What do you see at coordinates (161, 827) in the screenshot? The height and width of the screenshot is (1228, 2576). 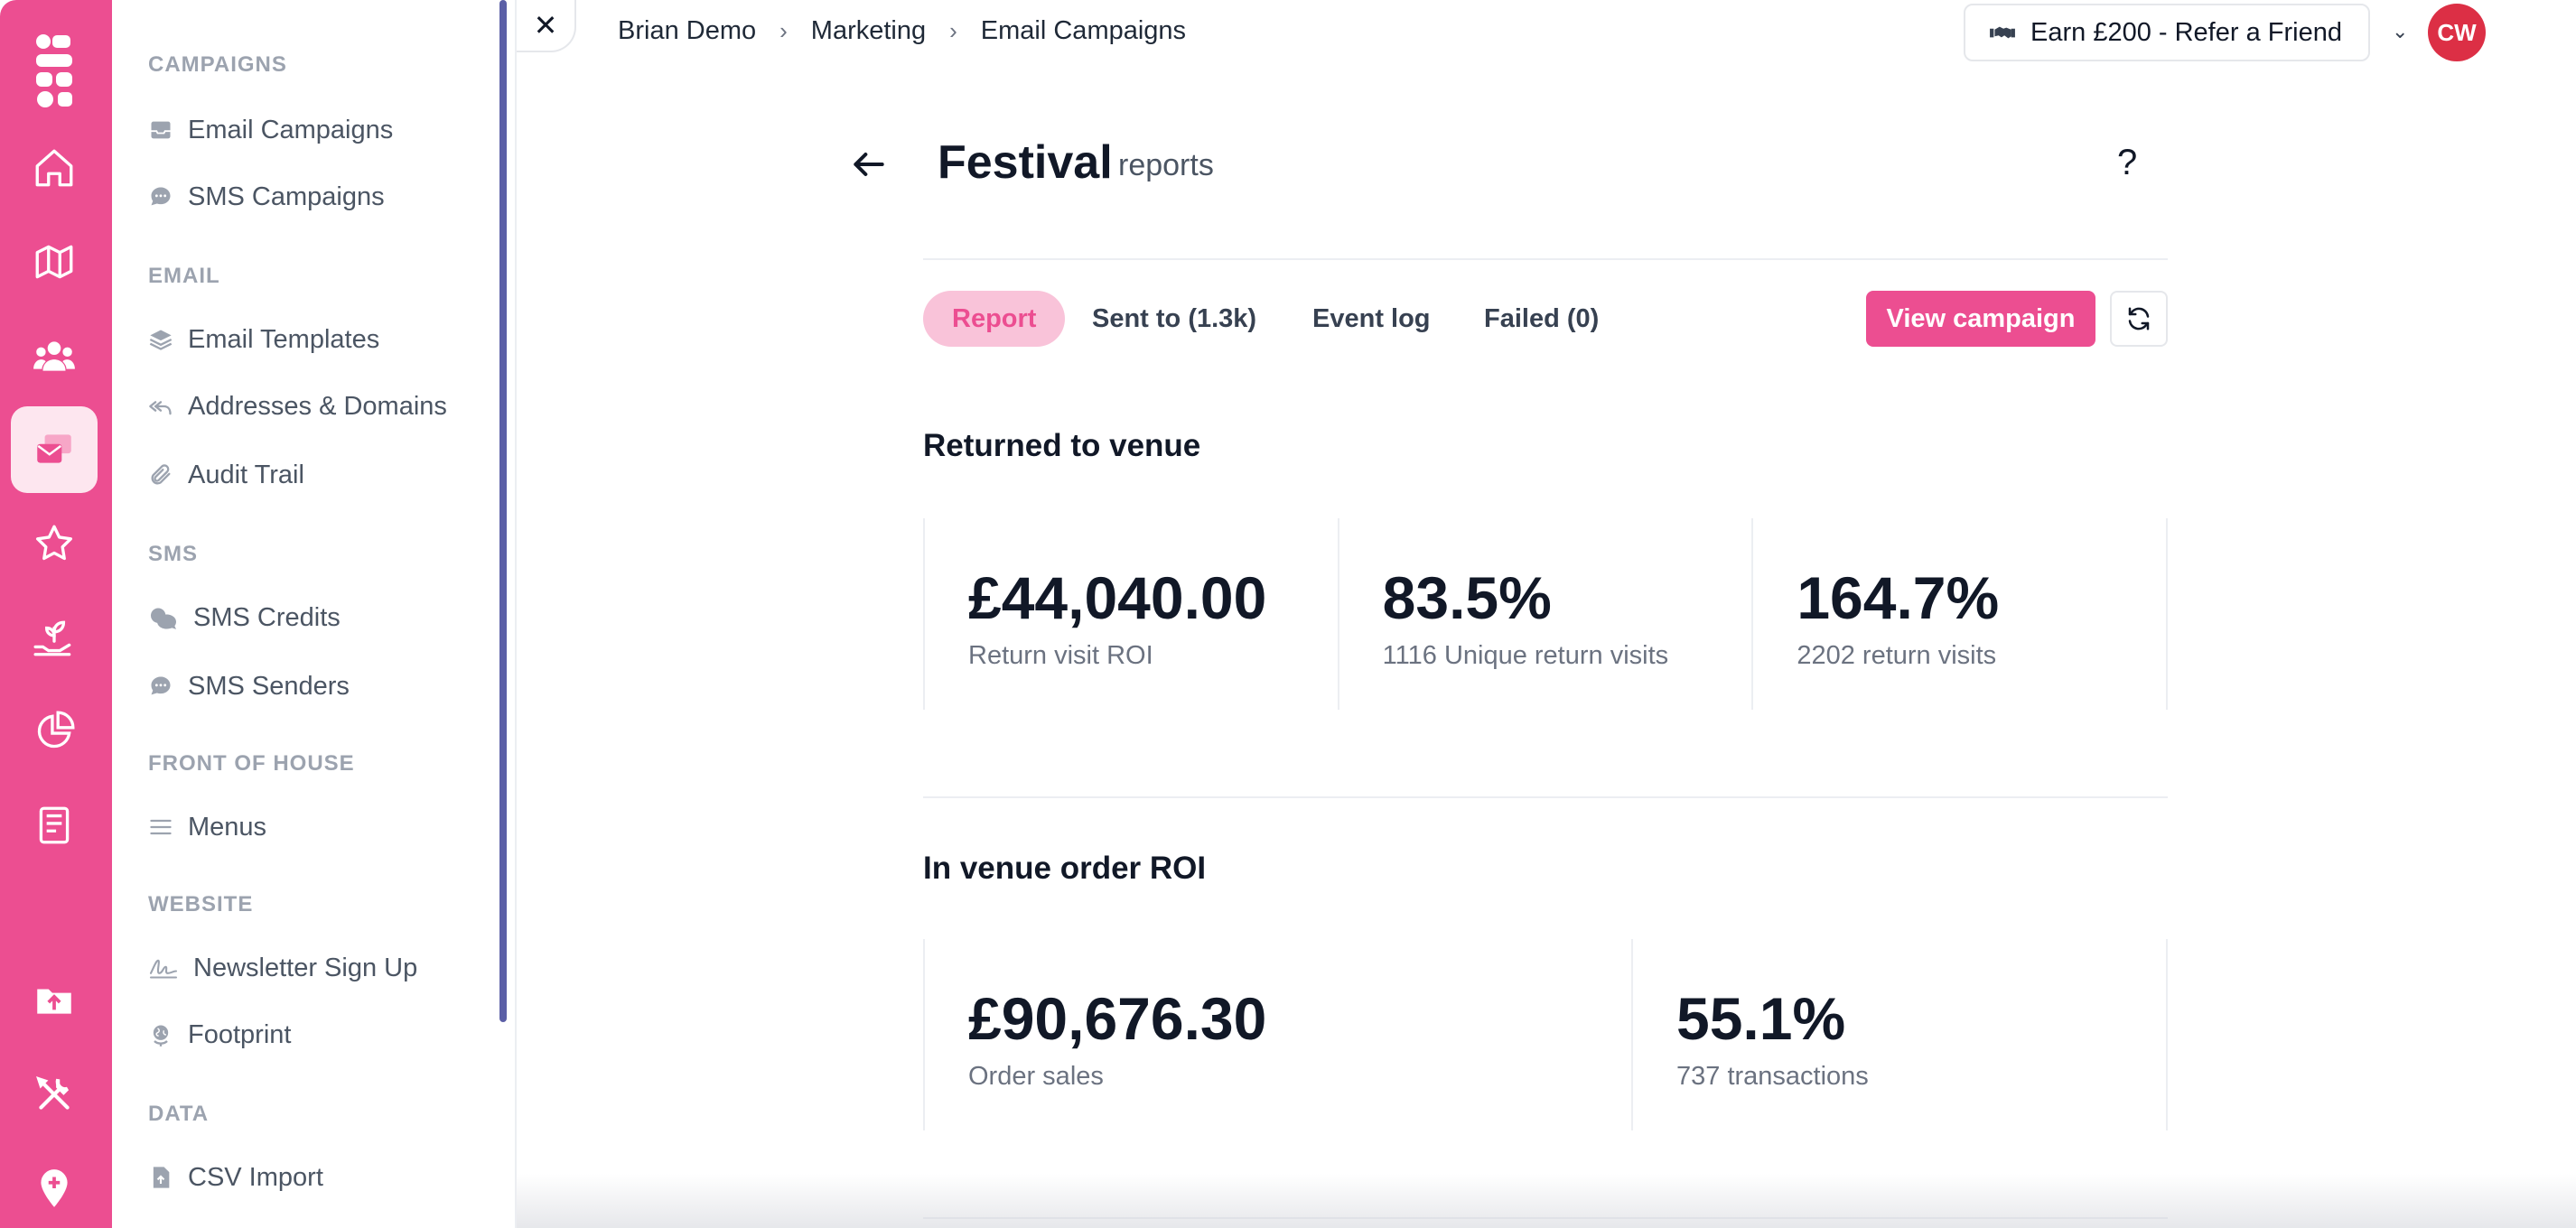 I see `menu-lines-icon` at bounding box center [161, 827].